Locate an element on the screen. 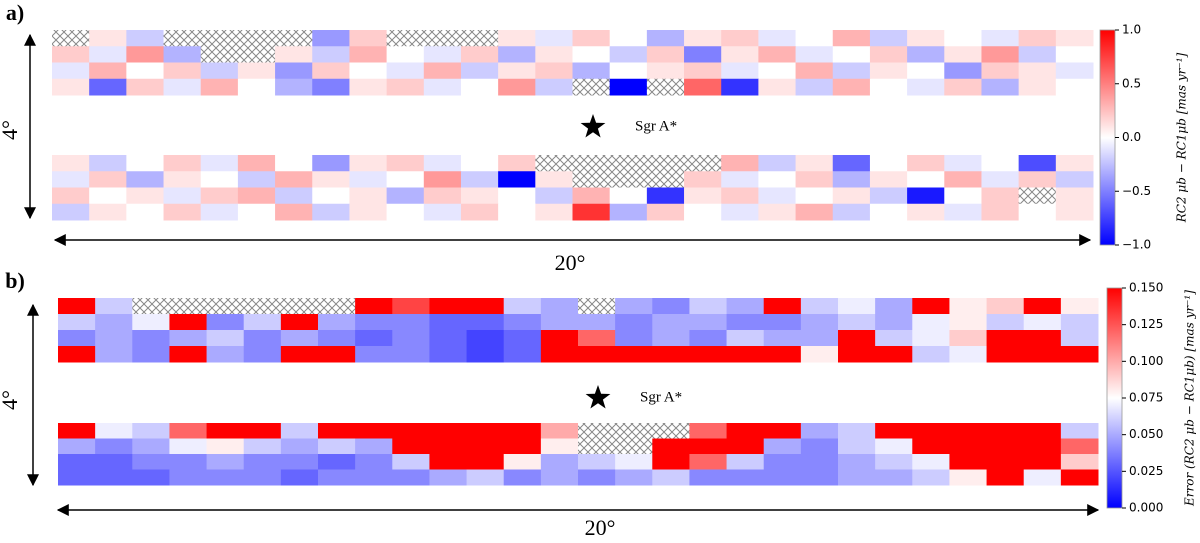 Image resolution: width=1200 pixels, height=543 pixels. width-label: 20° is located at coordinates (570, 262).